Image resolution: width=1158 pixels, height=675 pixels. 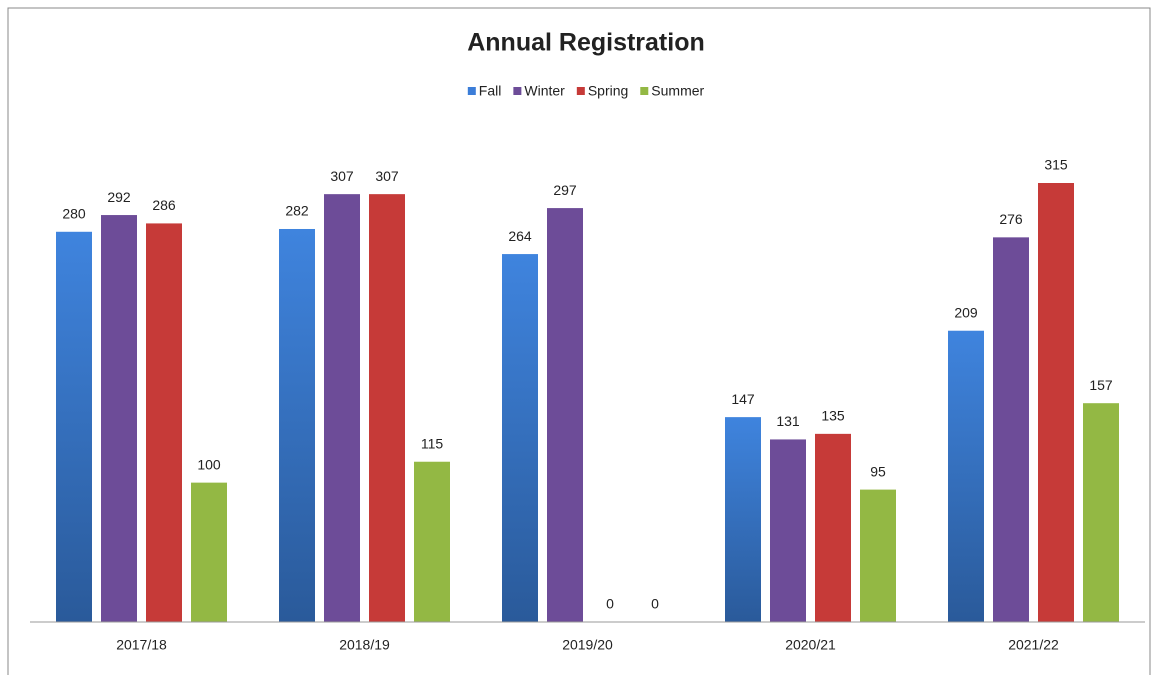 What do you see at coordinates (364, 645) in the screenshot?
I see `x-tick-label: 2018/19` at bounding box center [364, 645].